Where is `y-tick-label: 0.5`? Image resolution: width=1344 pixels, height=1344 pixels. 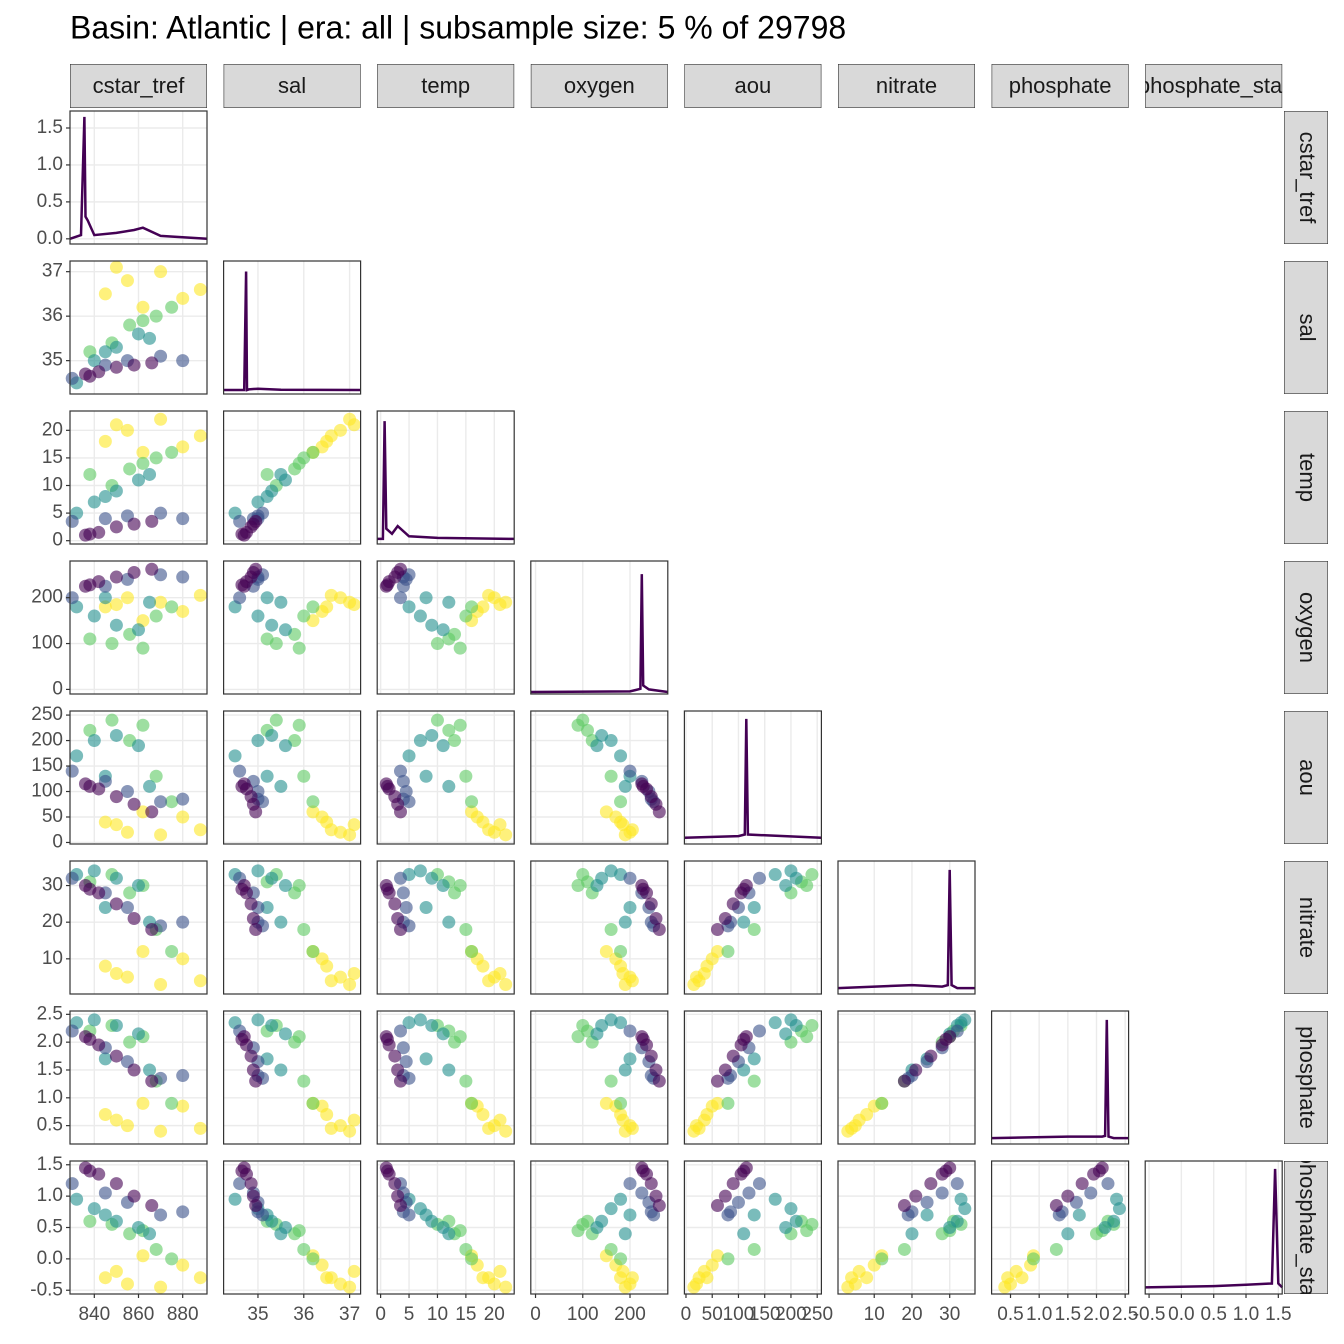
y-tick-label: 0.5 is located at coordinates (50, 1227).